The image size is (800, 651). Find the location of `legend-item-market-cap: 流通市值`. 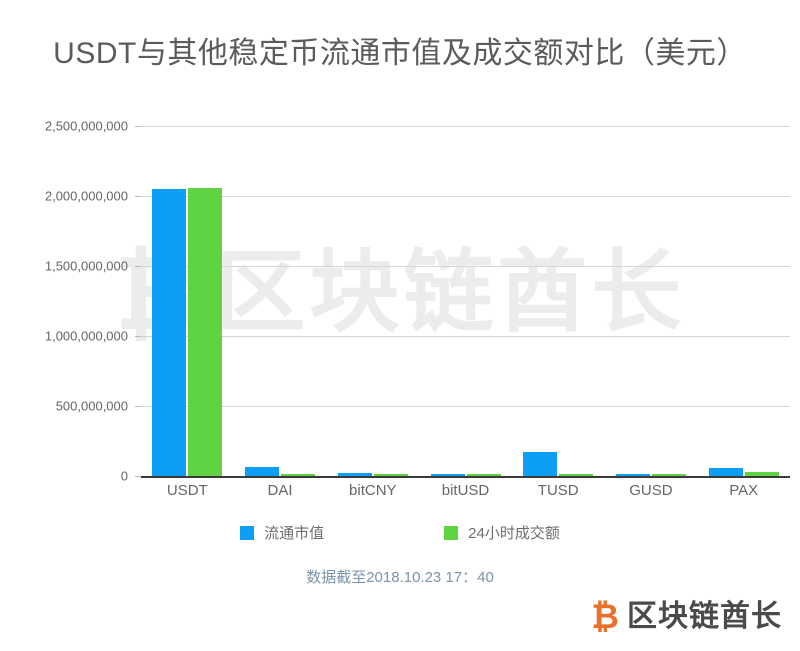

legend-item-market-cap: 流通市值 is located at coordinates (282, 532).